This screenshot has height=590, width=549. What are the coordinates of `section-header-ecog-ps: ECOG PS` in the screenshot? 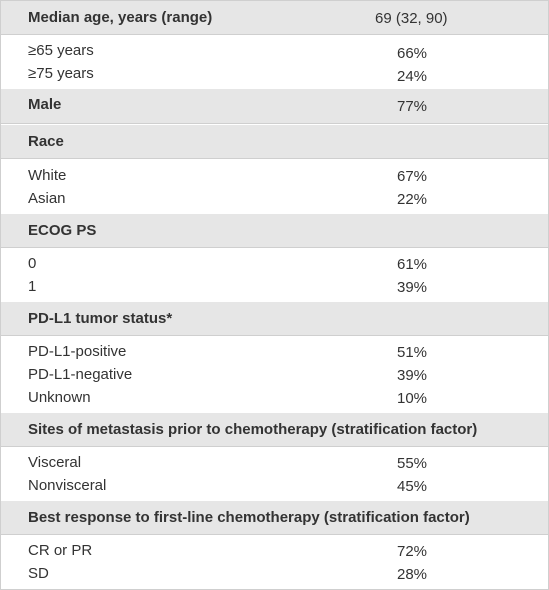 It's located at (274, 231).